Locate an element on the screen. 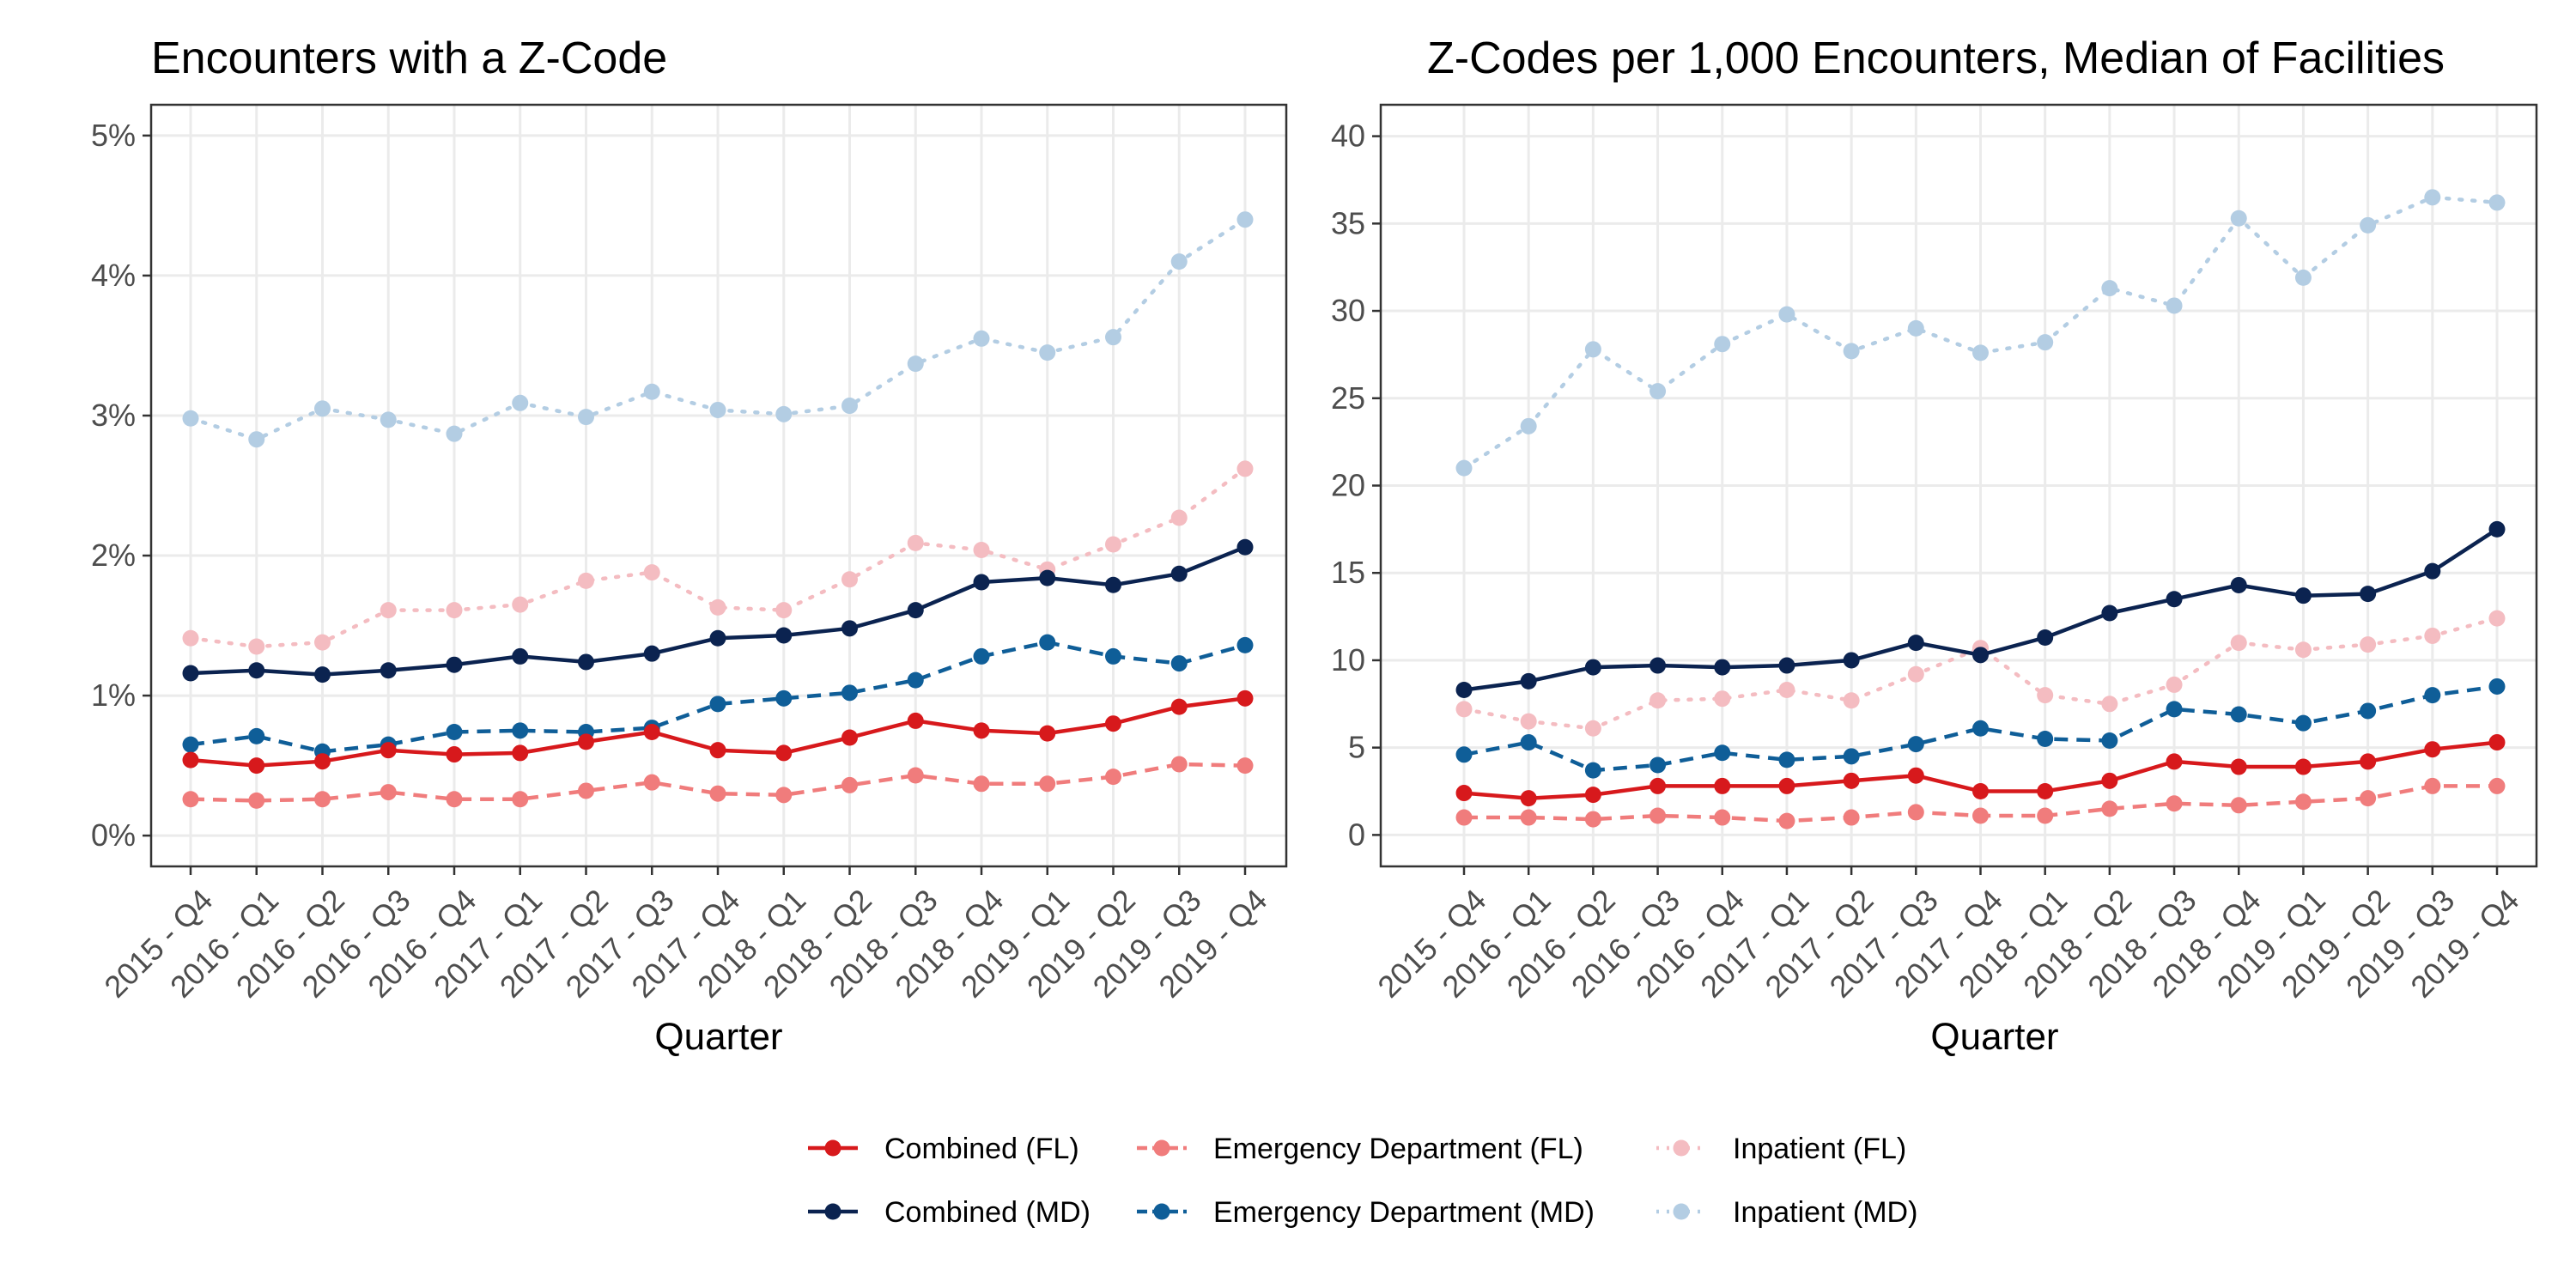  legend-label: Combined (FL) is located at coordinates (981, 1149).